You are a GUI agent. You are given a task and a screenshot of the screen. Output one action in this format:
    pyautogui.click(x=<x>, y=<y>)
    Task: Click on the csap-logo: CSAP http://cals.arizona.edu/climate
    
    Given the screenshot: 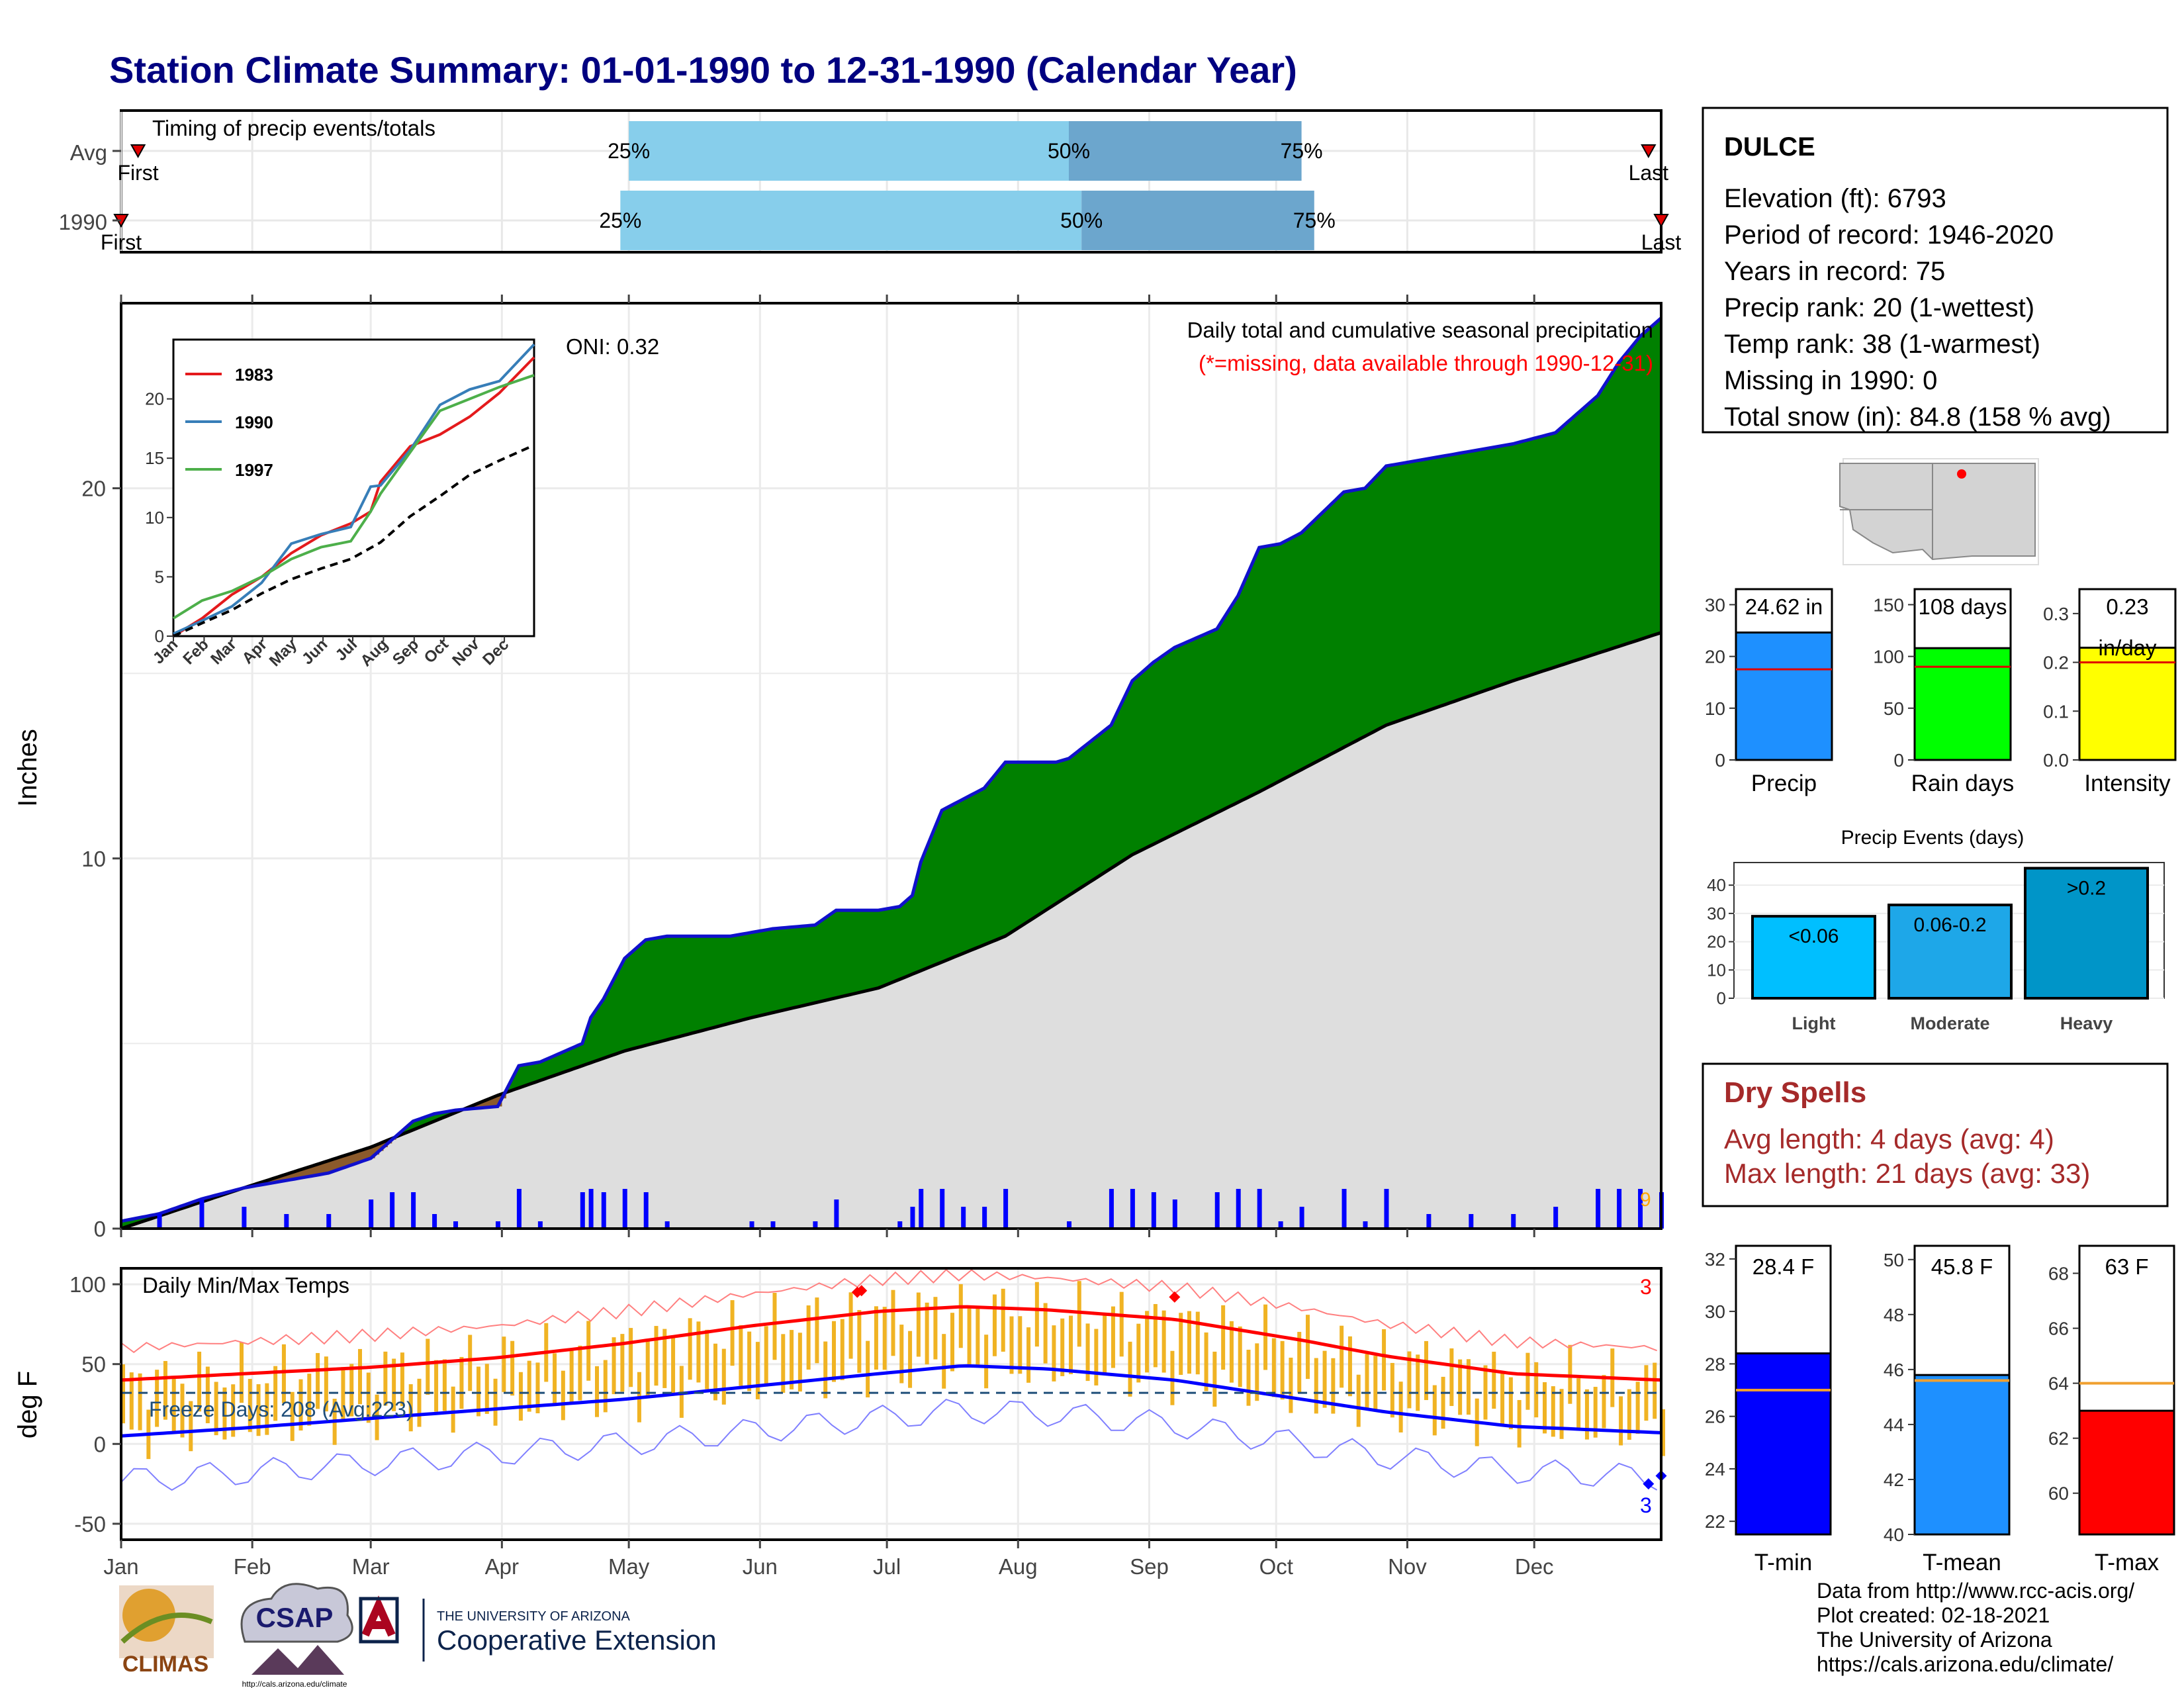 What is the action you would take?
    pyautogui.click(x=296, y=1635)
    